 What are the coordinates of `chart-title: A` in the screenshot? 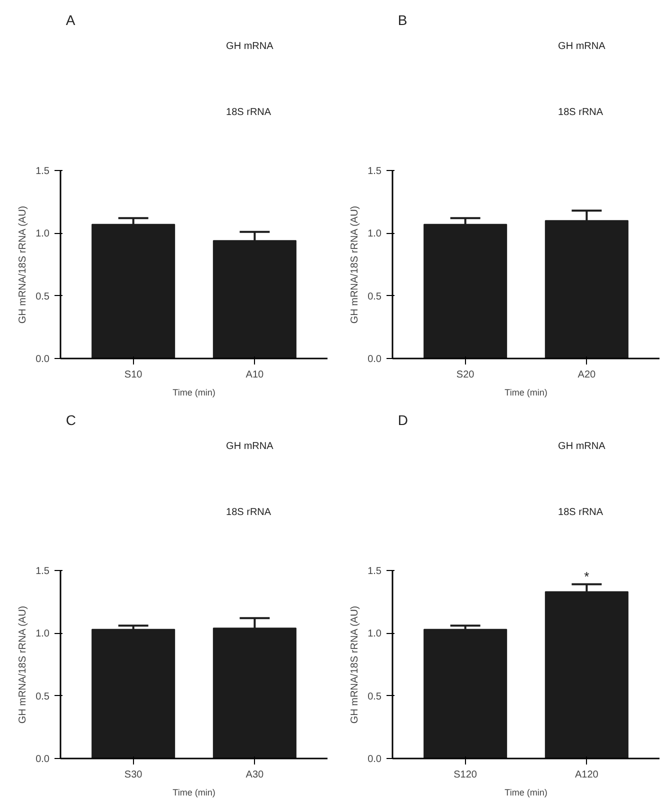 It's located at (71, 20).